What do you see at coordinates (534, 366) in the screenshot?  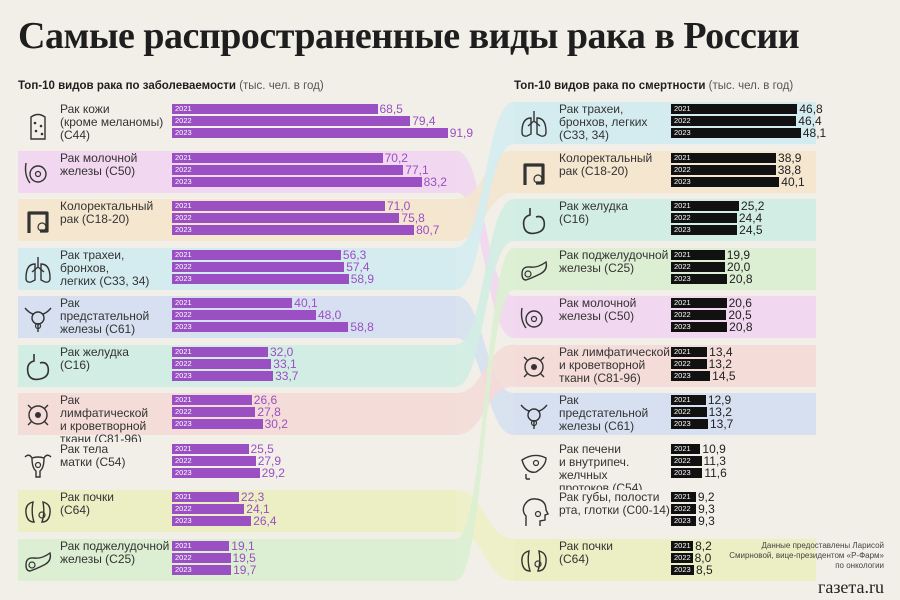 I see `lymph-icon` at bounding box center [534, 366].